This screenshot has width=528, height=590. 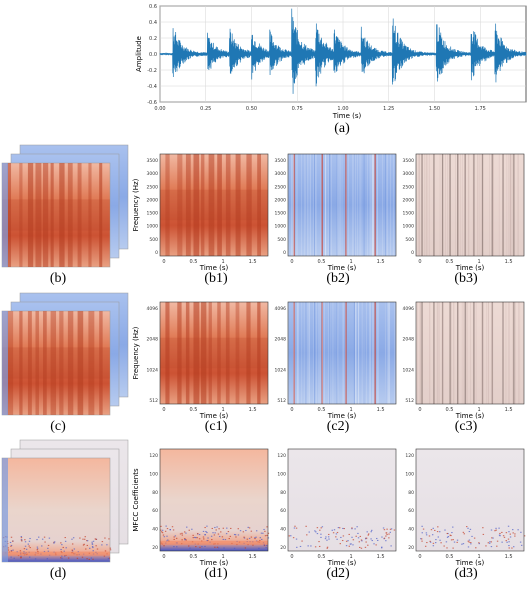 I want to click on heatmap-ytick-label: 2500, so click(x=409, y=187).